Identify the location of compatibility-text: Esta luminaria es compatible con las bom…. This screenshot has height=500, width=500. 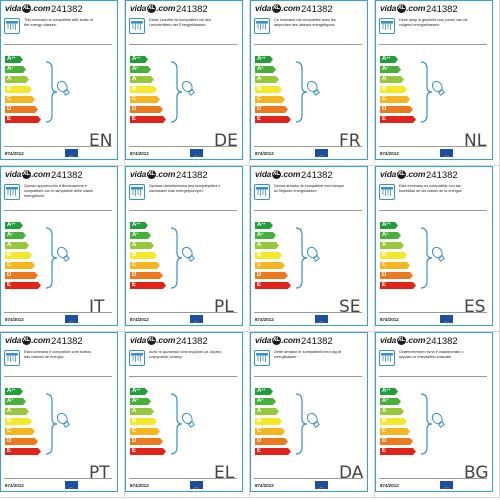
(431, 188).